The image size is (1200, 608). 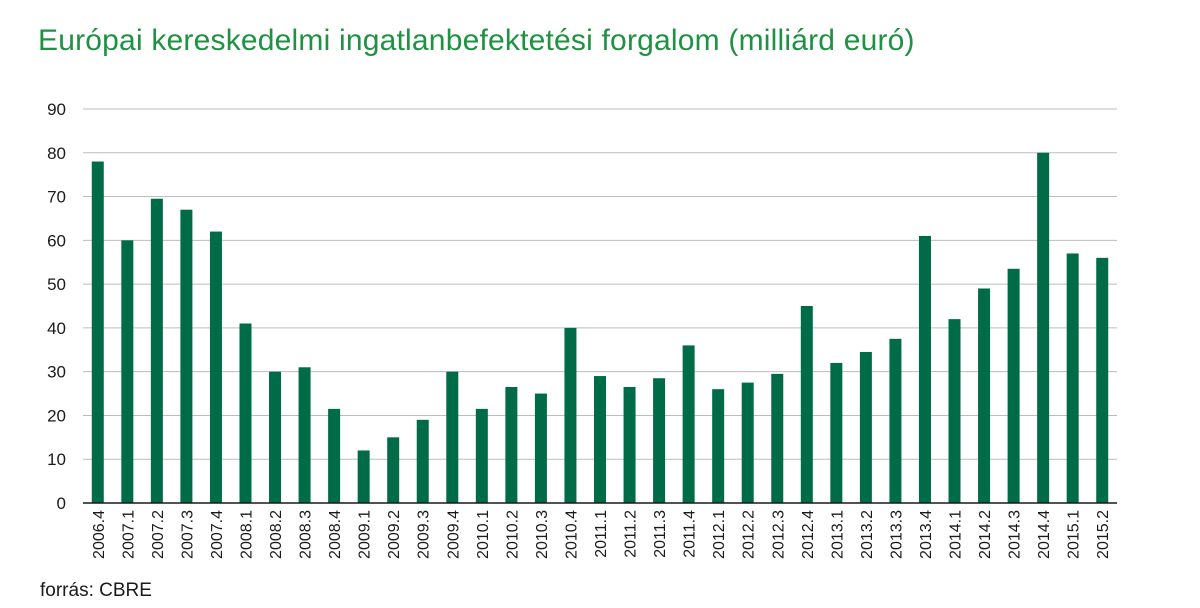 I want to click on x-tick-label: 2008.3, so click(x=306, y=534).